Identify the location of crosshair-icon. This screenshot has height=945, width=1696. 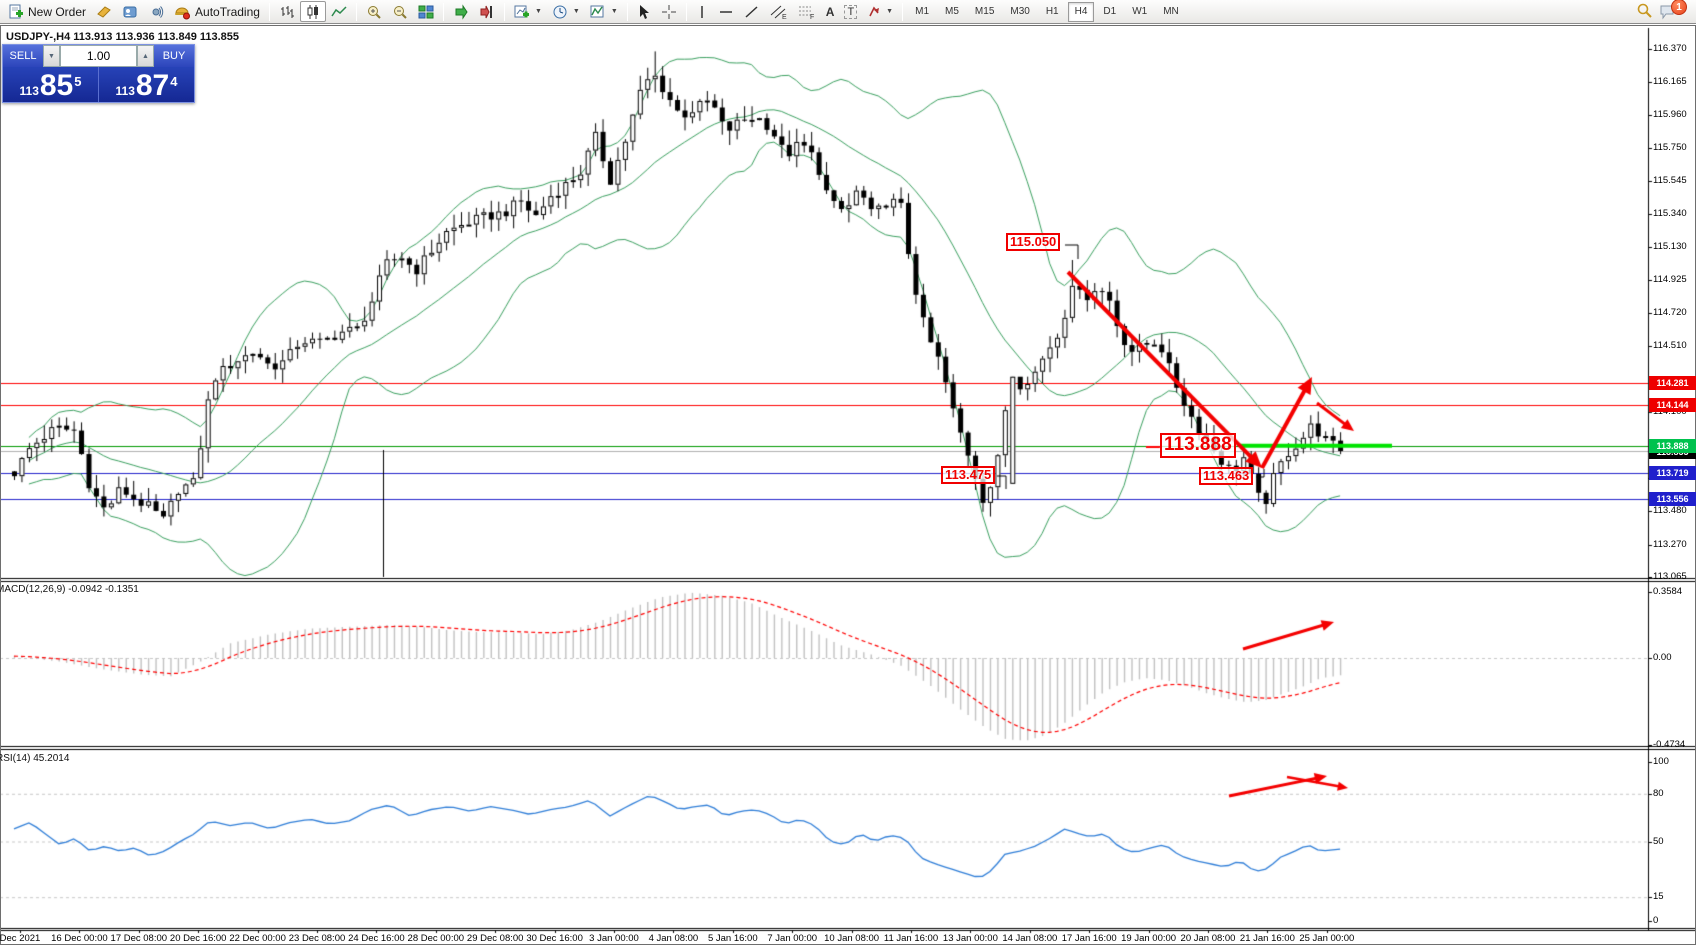
(669, 12).